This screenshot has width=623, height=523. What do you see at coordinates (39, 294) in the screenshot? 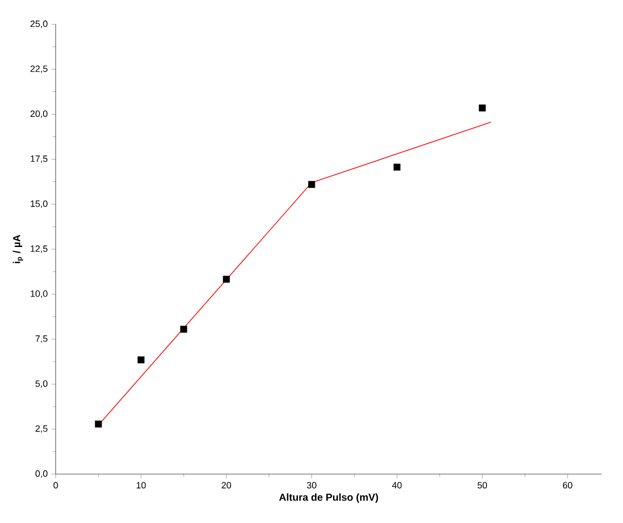
I see `y-tick-label: 10,0` at bounding box center [39, 294].